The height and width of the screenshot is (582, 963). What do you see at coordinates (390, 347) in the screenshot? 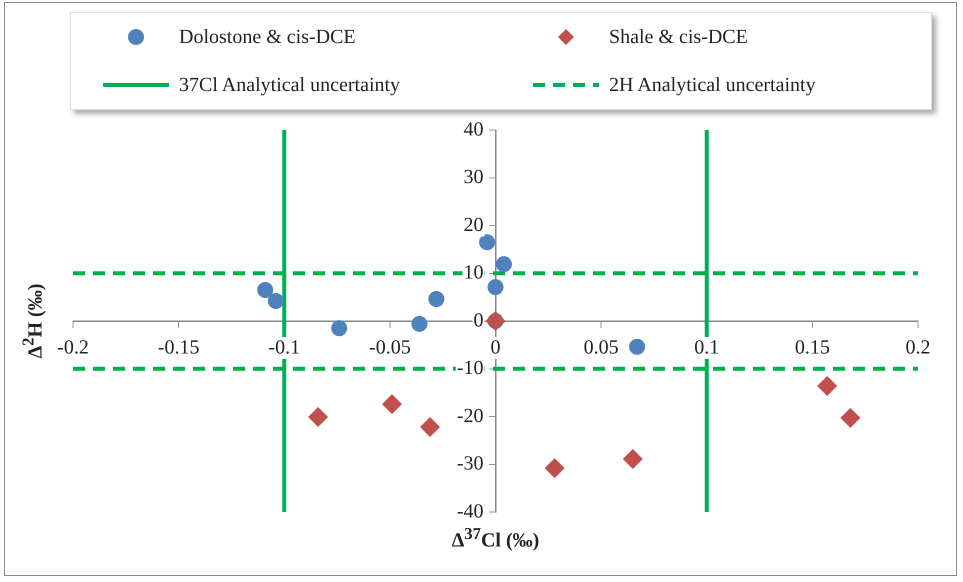
I see `x-tick-label: -0.05` at bounding box center [390, 347].